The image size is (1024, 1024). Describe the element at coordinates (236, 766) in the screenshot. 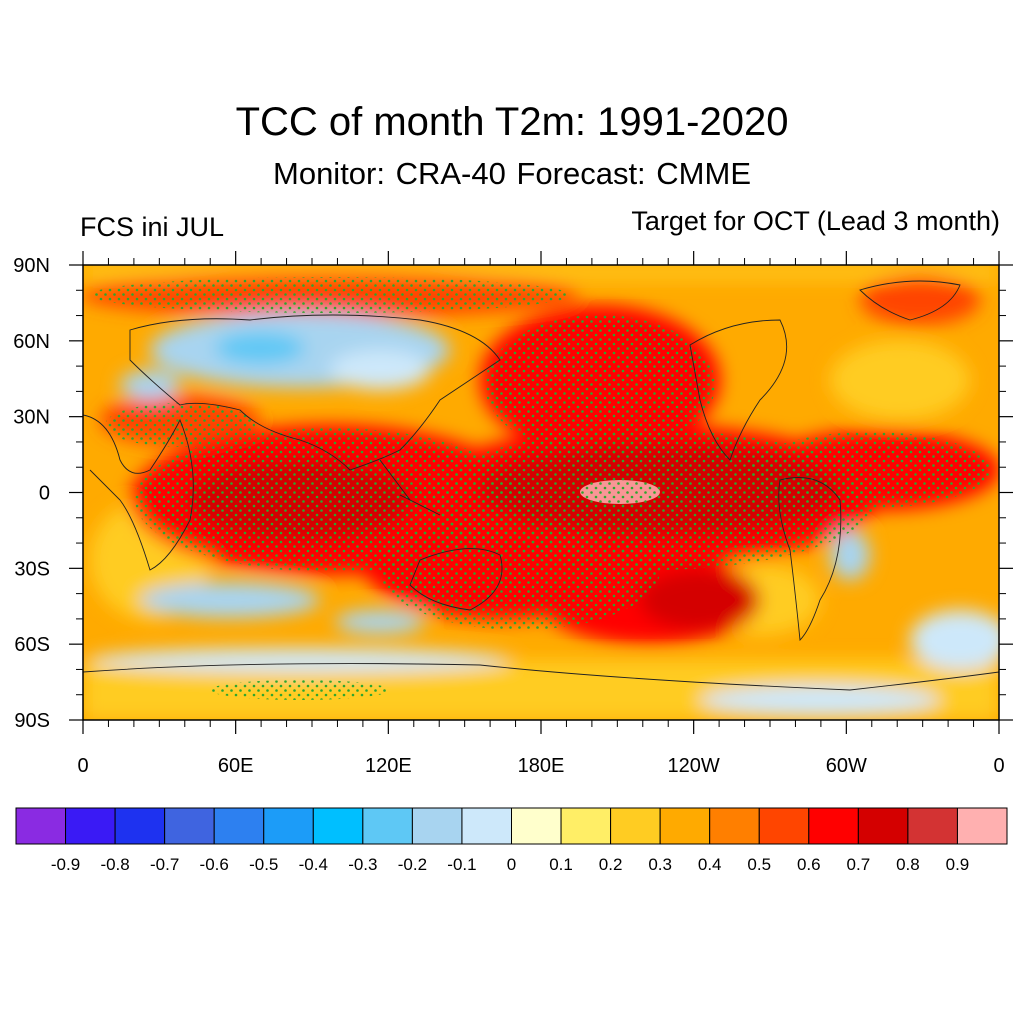

I see `lon-tick-label: 60E` at that location.